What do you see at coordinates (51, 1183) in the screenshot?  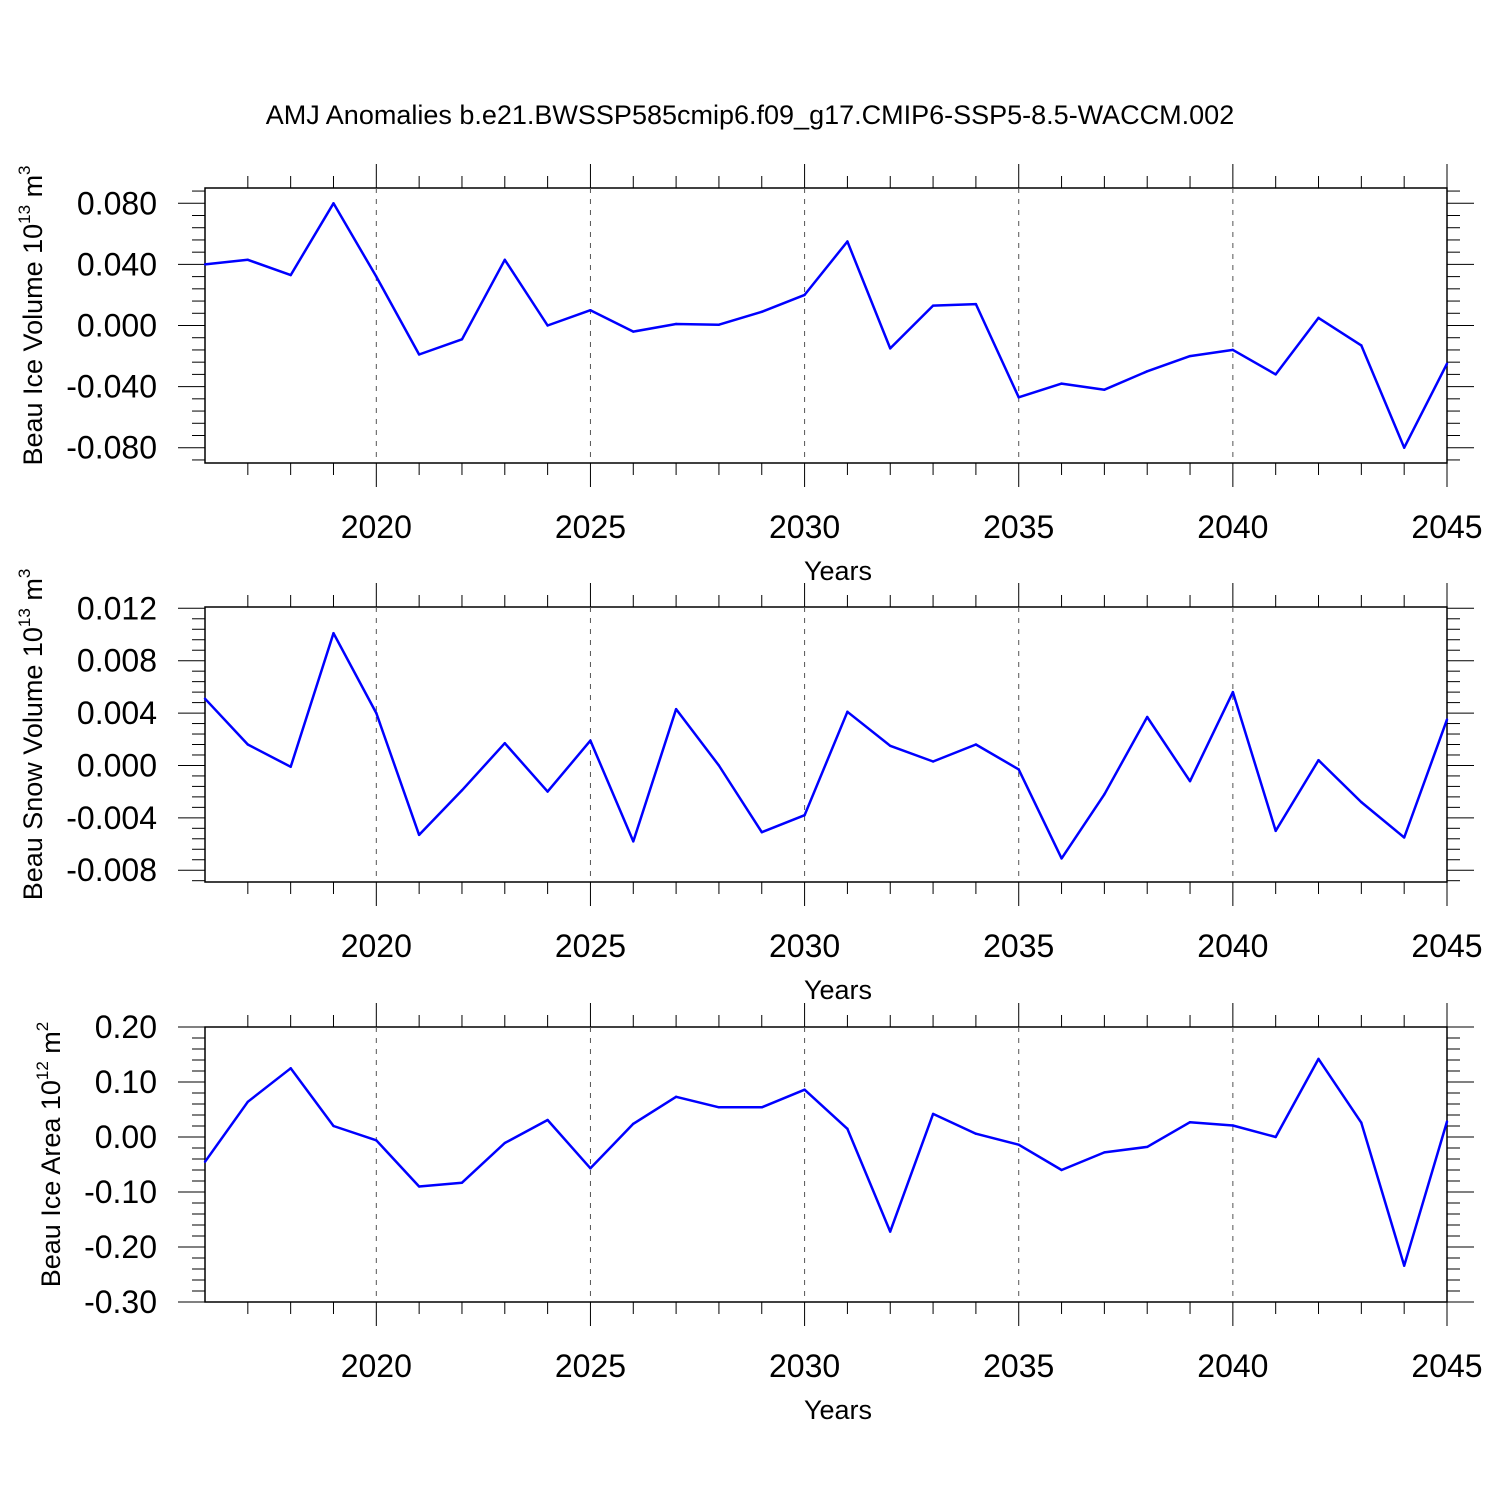 I see `y-axis-title-part: Beau Ice Area 10` at bounding box center [51, 1183].